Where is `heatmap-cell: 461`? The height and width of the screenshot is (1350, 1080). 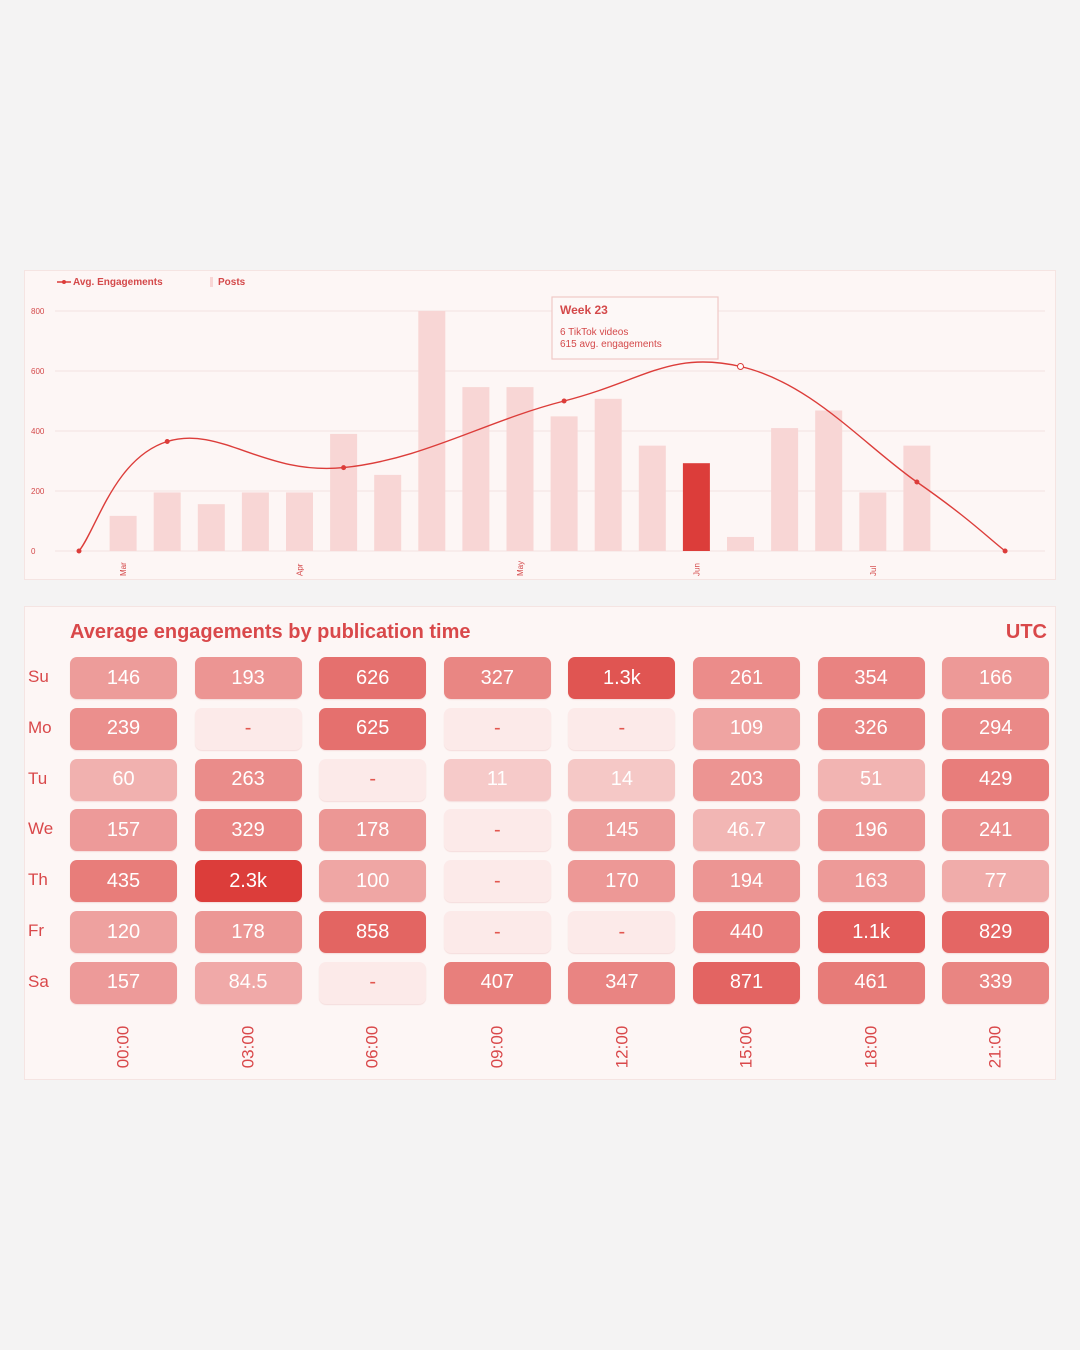
heatmap-cell: 461 is located at coordinates (871, 982).